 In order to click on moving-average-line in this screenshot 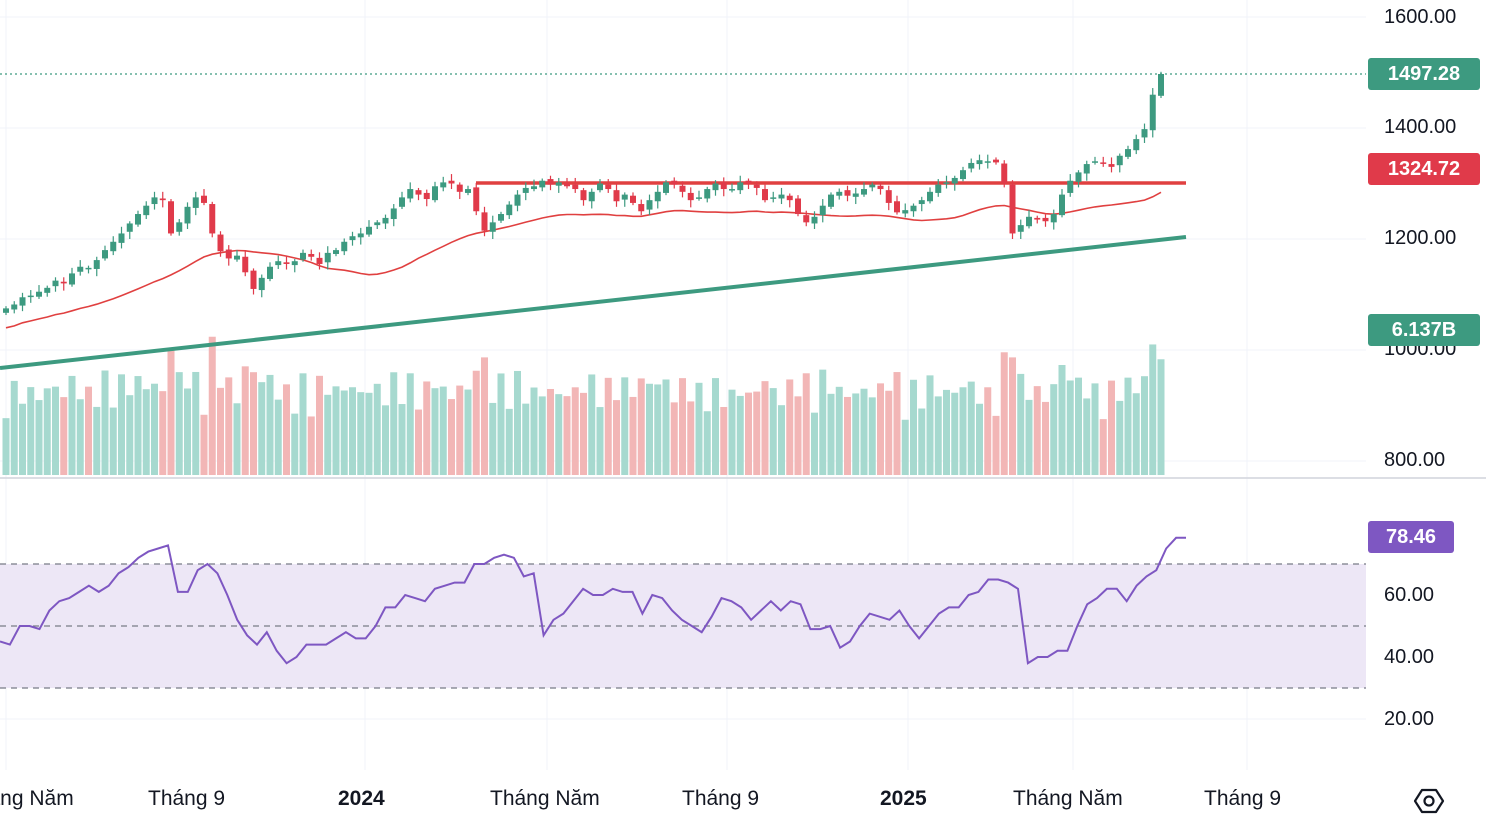, I will do `click(583, 260)`.